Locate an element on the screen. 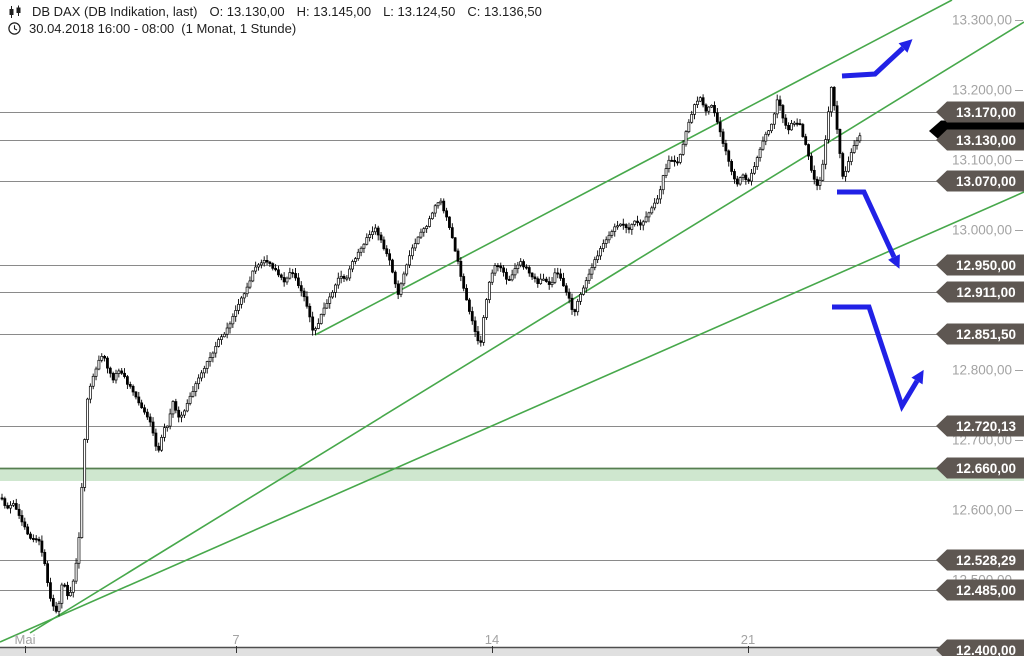  ohlc-low: L: 13.124,50 is located at coordinates (419, 11).